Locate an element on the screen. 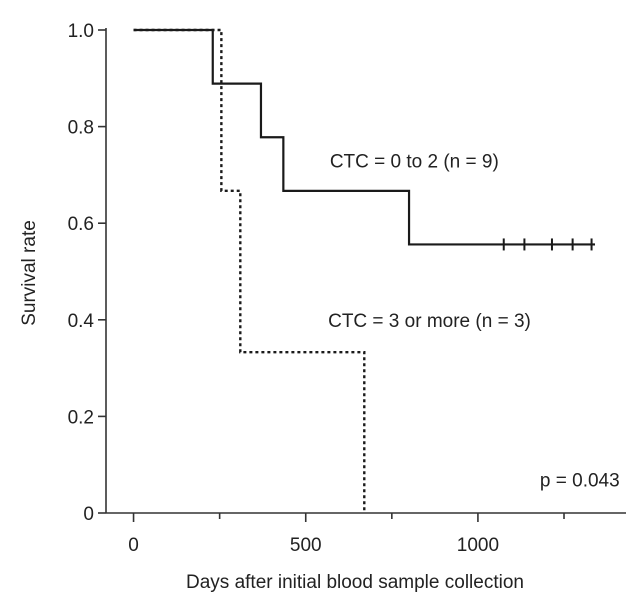 This screenshot has width=632, height=598. series-label: CTC = 3 or more (n = 3) is located at coordinates (429, 321).